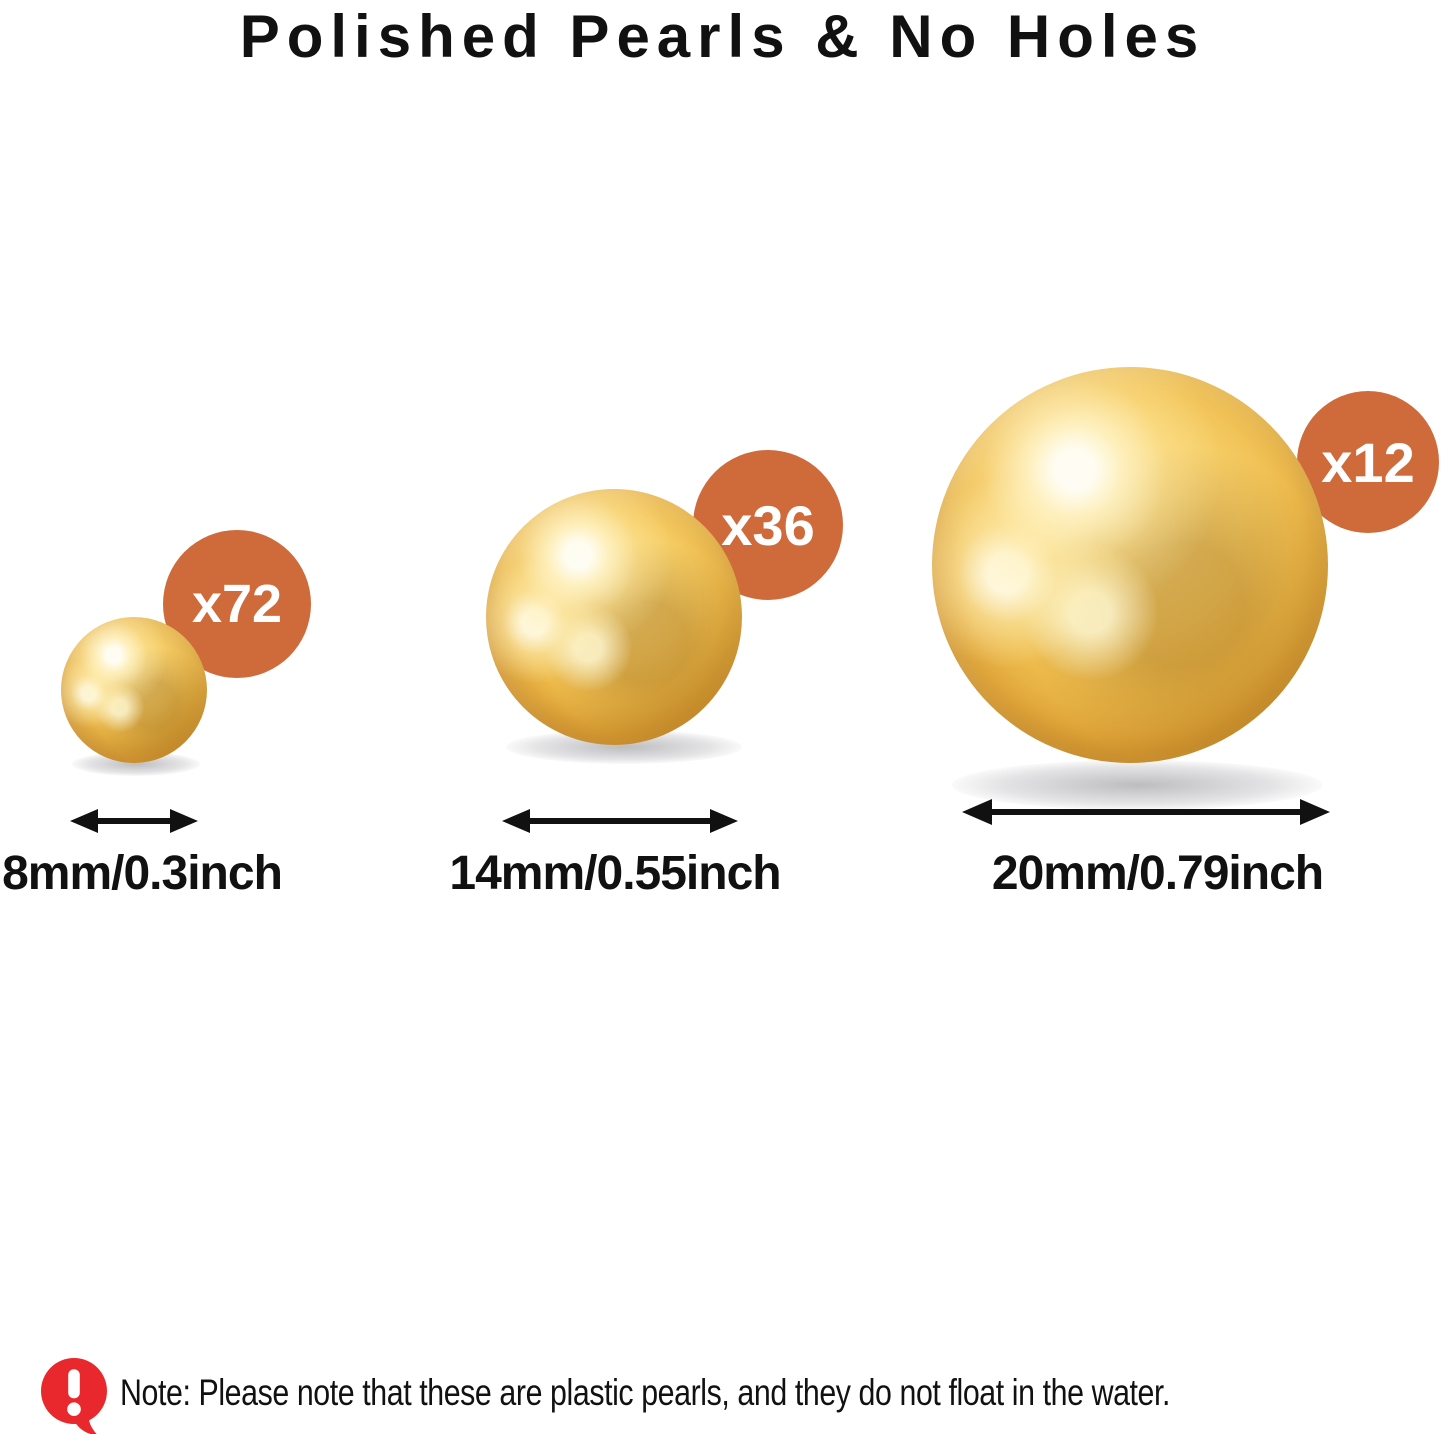  Describe the element at coordinates (142, 873) in the screenshot. I see `size-label-small: 8mm/0.3inch` at that location.